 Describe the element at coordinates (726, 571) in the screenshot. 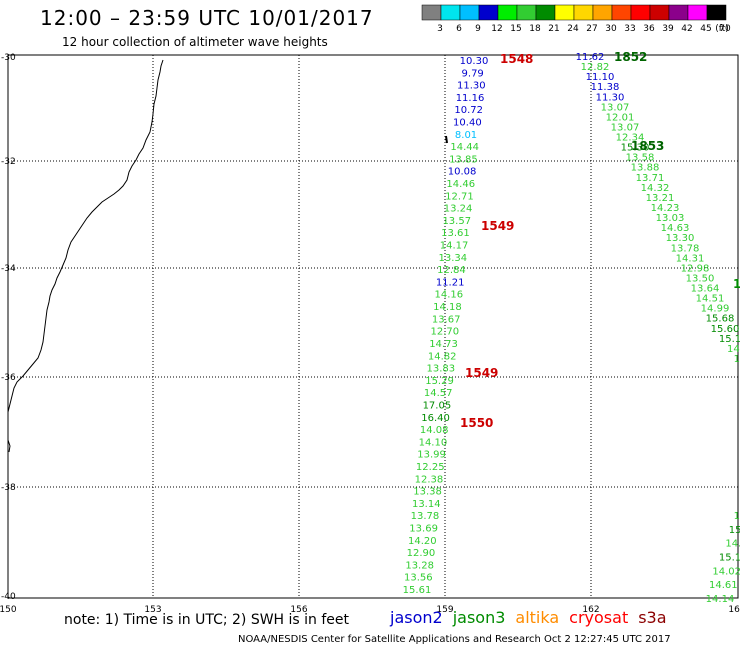

I see `wave-height-label: 14.02` at that location.